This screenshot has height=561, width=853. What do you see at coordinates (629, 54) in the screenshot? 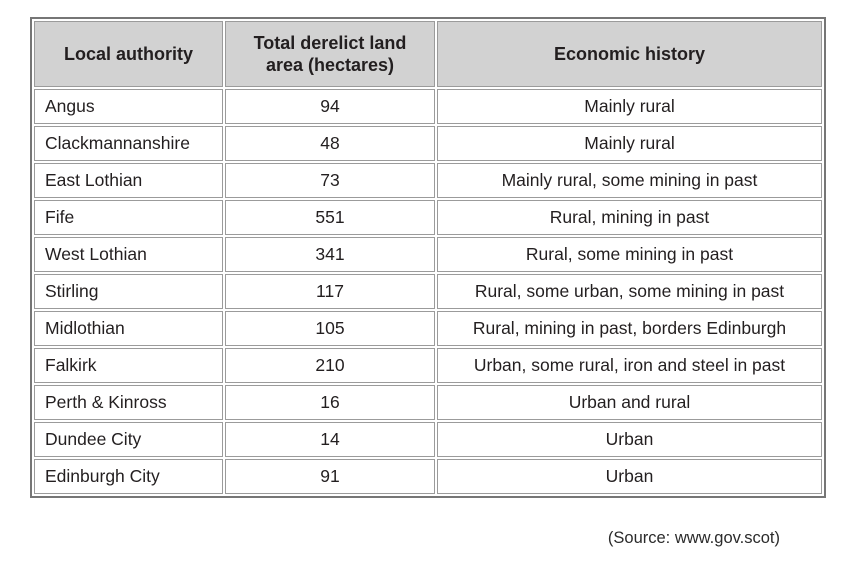
I see `column-header-economic-history: Economic history` at bounding box center [629, 54].